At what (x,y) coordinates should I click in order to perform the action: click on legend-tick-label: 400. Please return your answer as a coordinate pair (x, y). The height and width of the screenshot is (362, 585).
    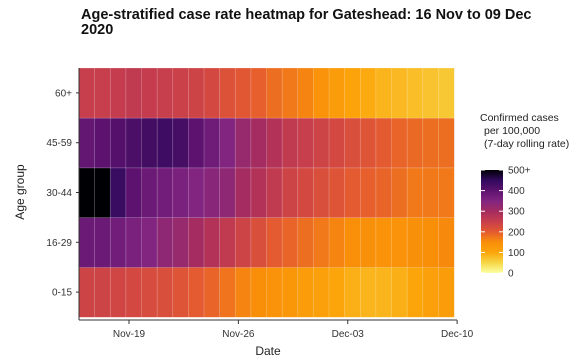
    Looking at the image, I should click on (516, 191).